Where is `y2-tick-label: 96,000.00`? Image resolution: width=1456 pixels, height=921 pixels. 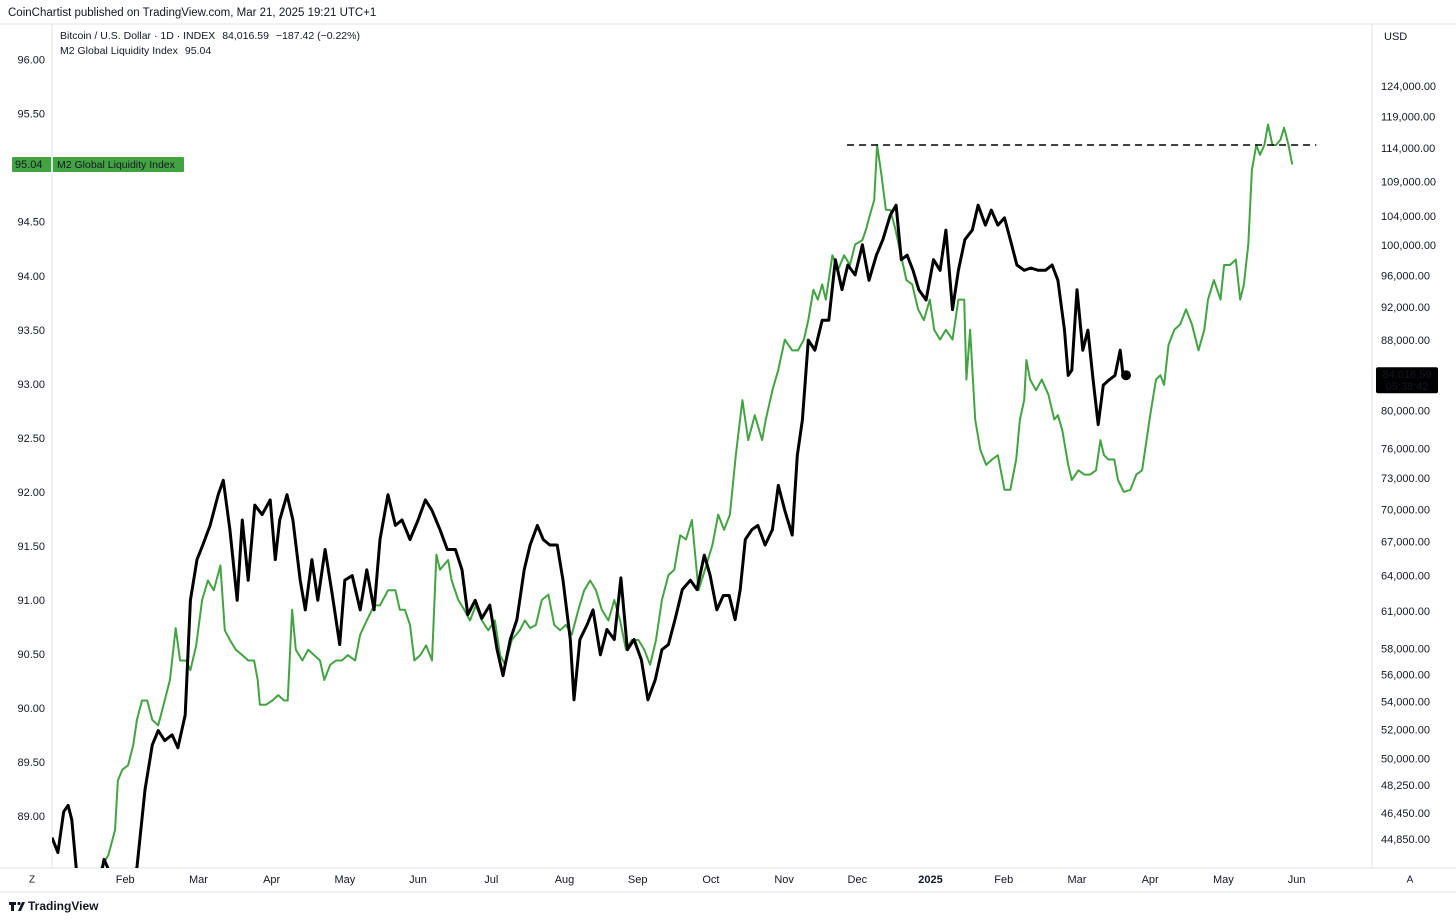
y2-tick-label: 96,000.00 is located at coordinates (1405, 276).